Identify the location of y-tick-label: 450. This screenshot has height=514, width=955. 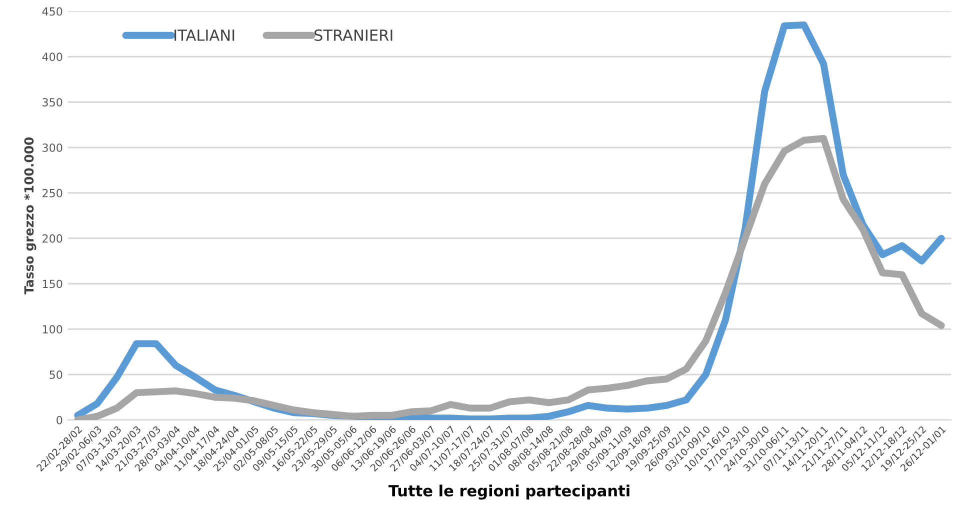
(52, 11).